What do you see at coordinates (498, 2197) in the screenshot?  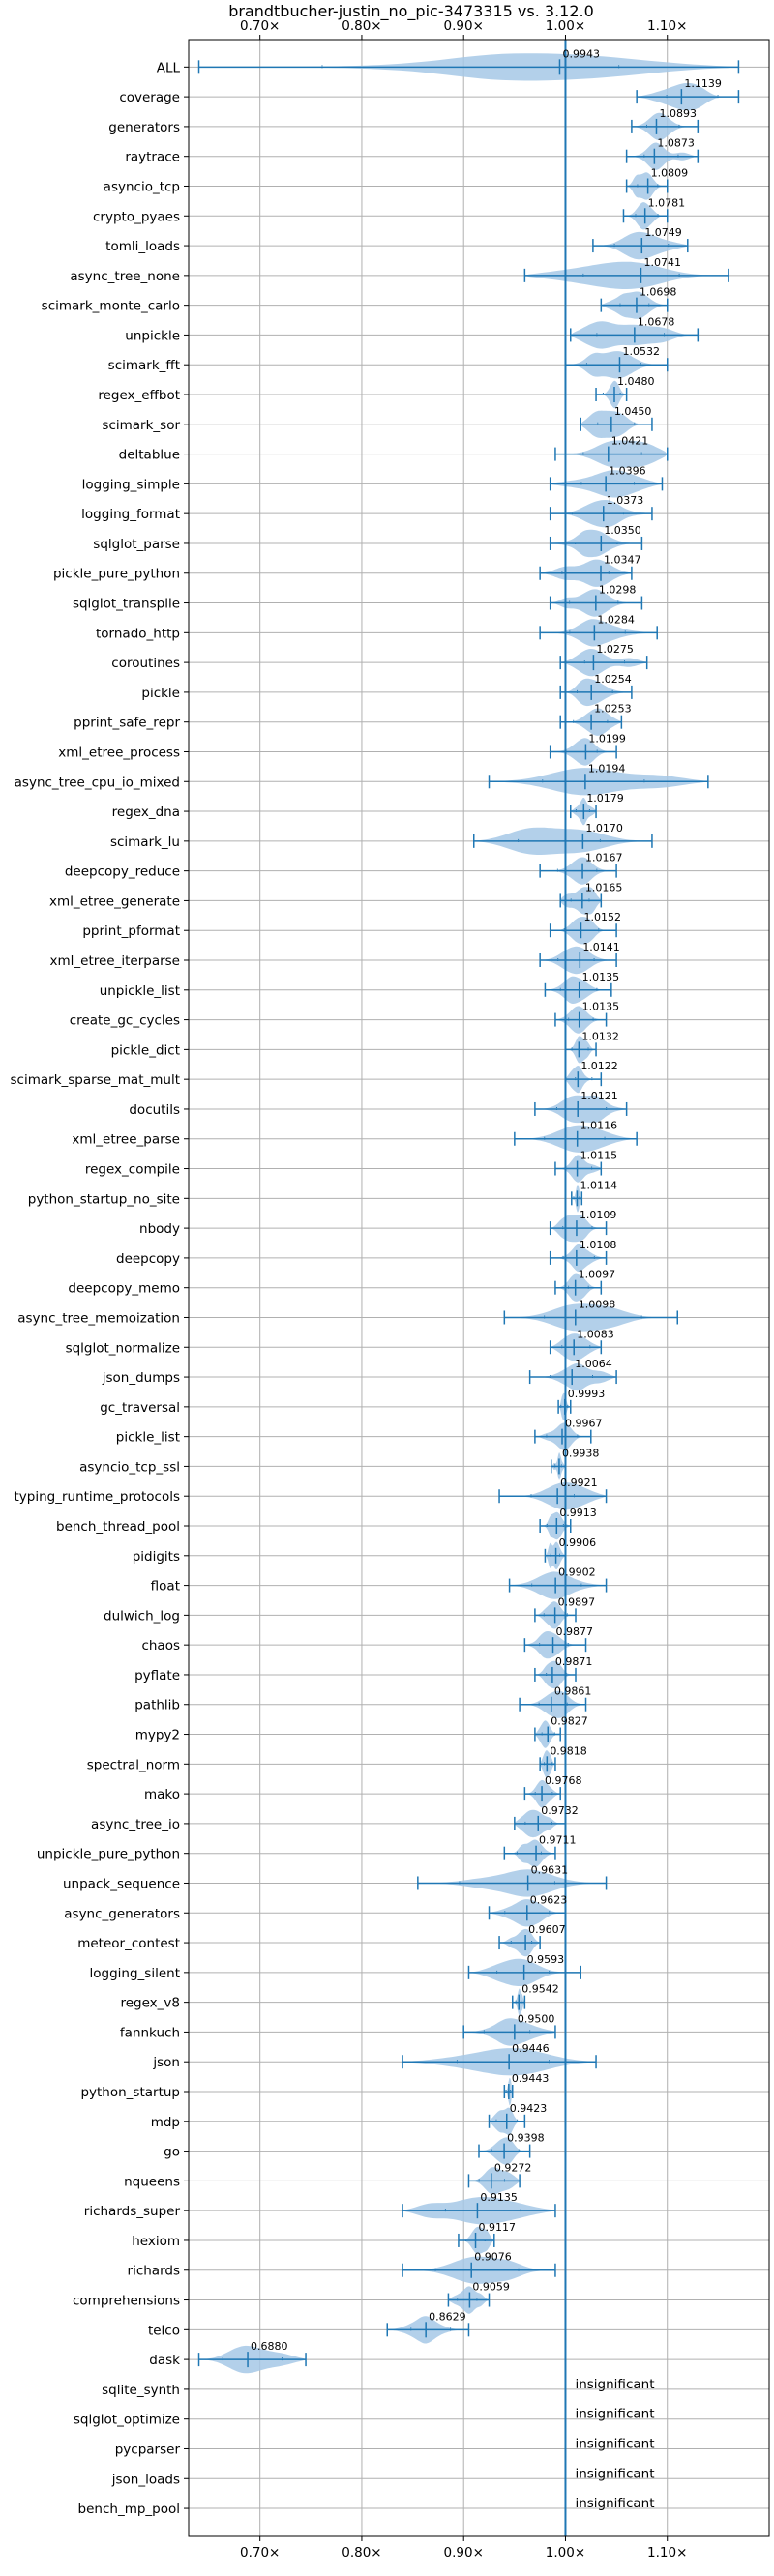 I see `value-label: 0.9135` at bounding box center [498, 2197].